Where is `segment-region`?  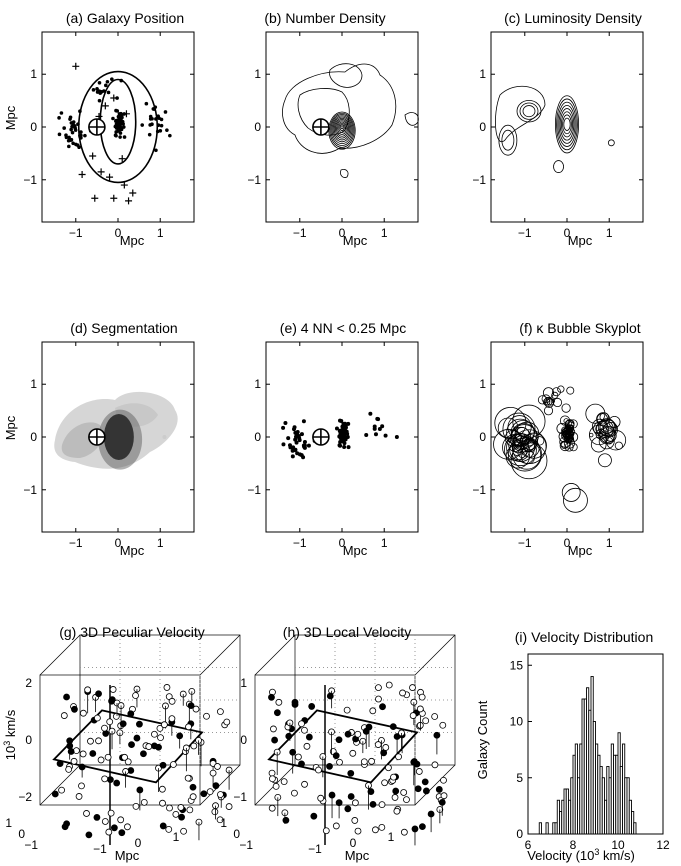 segment-region is located at coordinates (164, 437).